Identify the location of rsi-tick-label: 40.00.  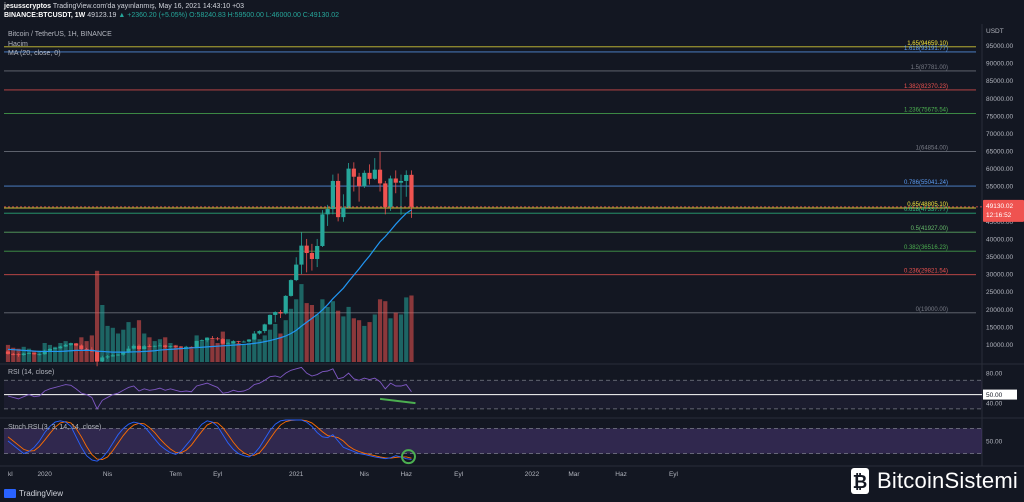
(994, 404).